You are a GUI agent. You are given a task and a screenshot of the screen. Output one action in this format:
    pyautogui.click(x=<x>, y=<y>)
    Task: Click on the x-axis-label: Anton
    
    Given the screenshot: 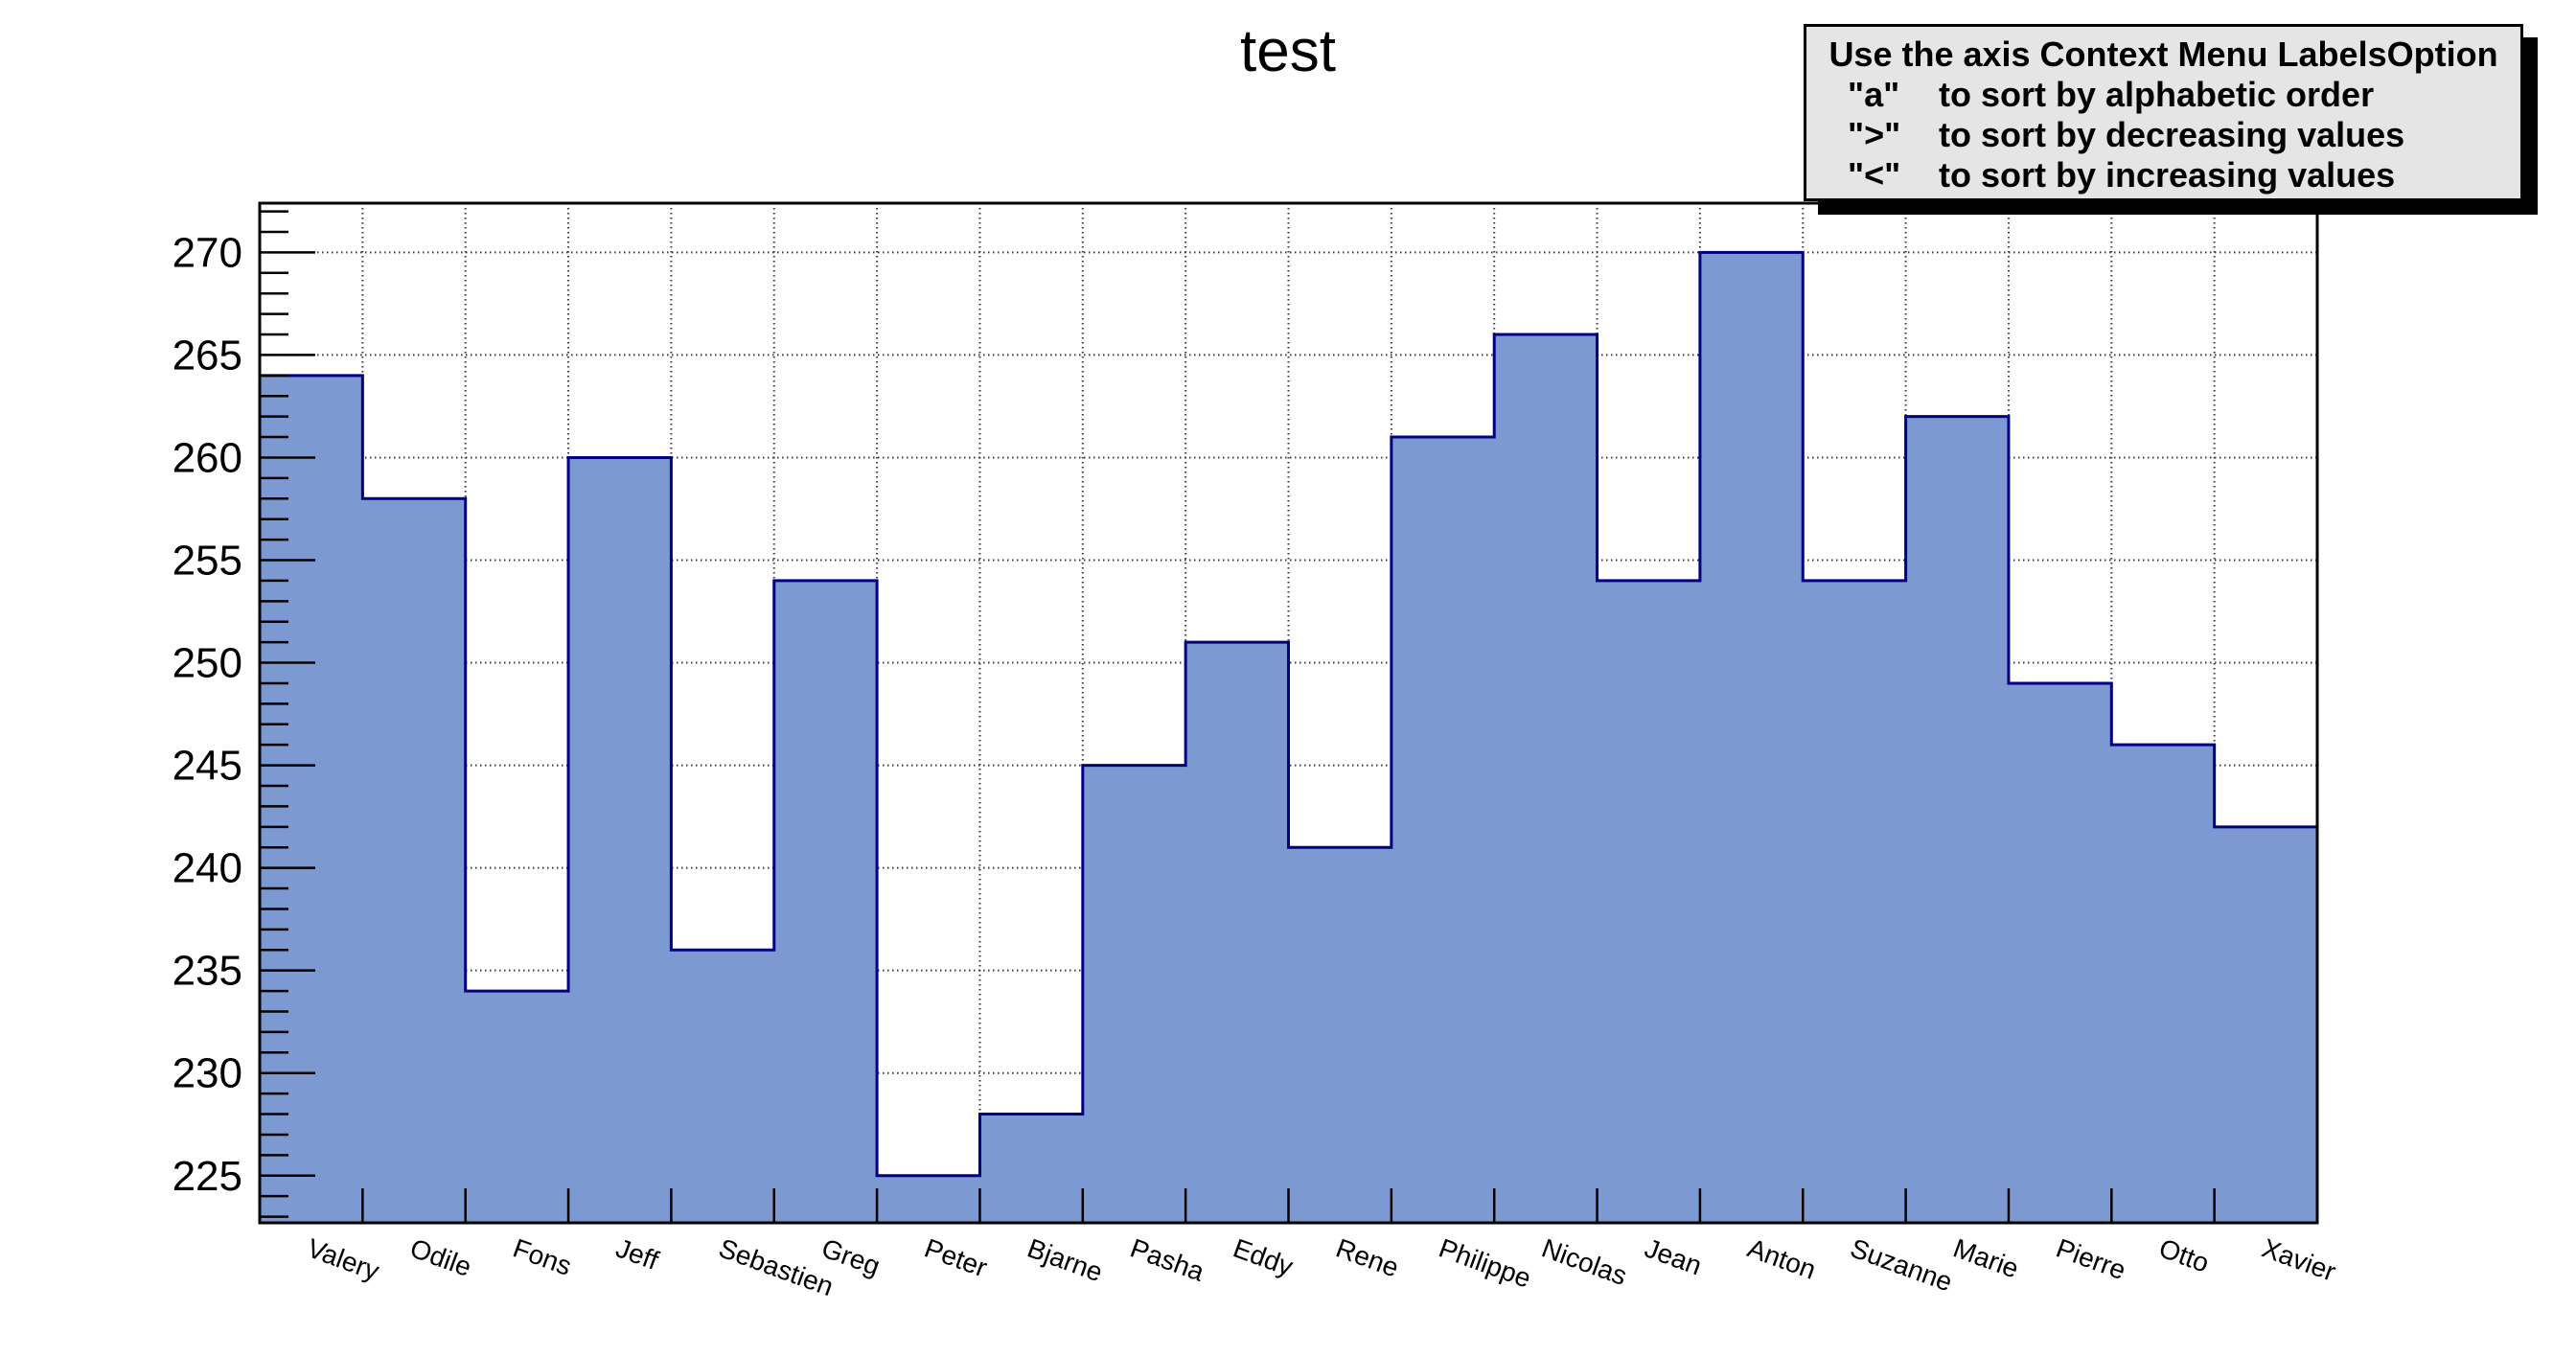 What is the action you would take?
    pyautogui.click(x=1782, y=1259)
    